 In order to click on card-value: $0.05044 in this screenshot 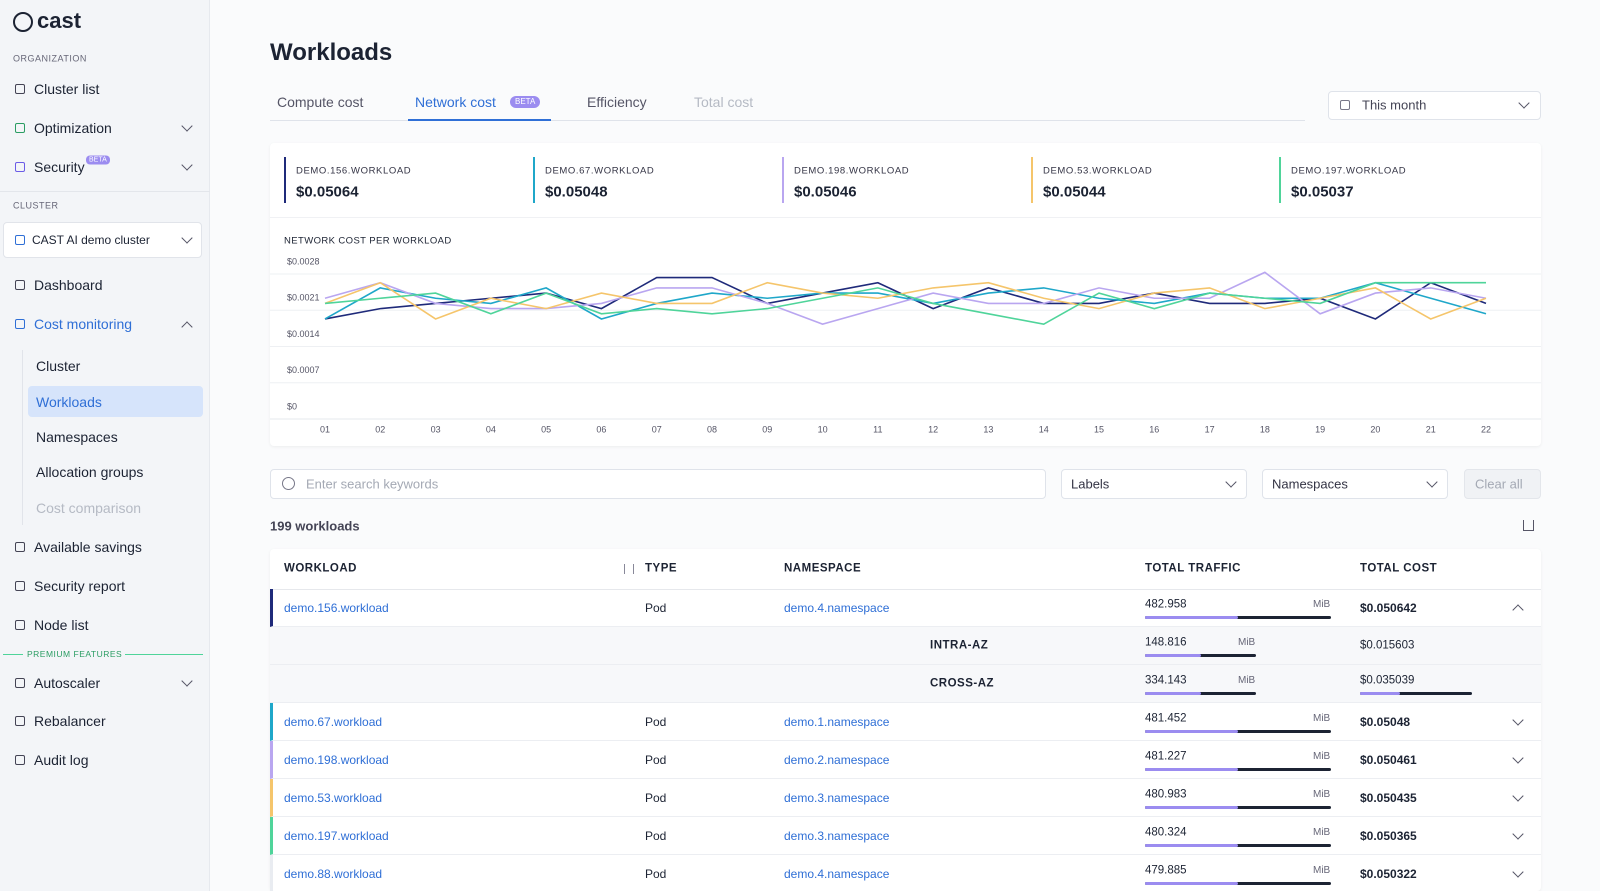, I will do `click(1074, 192)`.